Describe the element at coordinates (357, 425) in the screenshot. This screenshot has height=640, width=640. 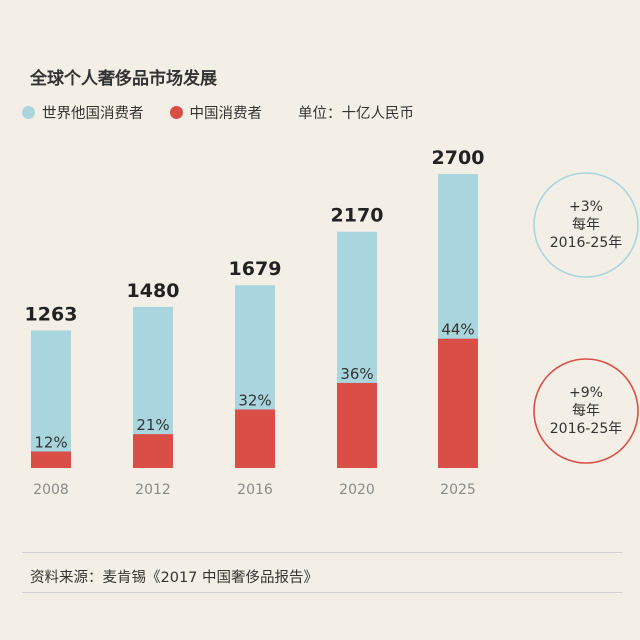
I see `bar-china-2020` at that location.